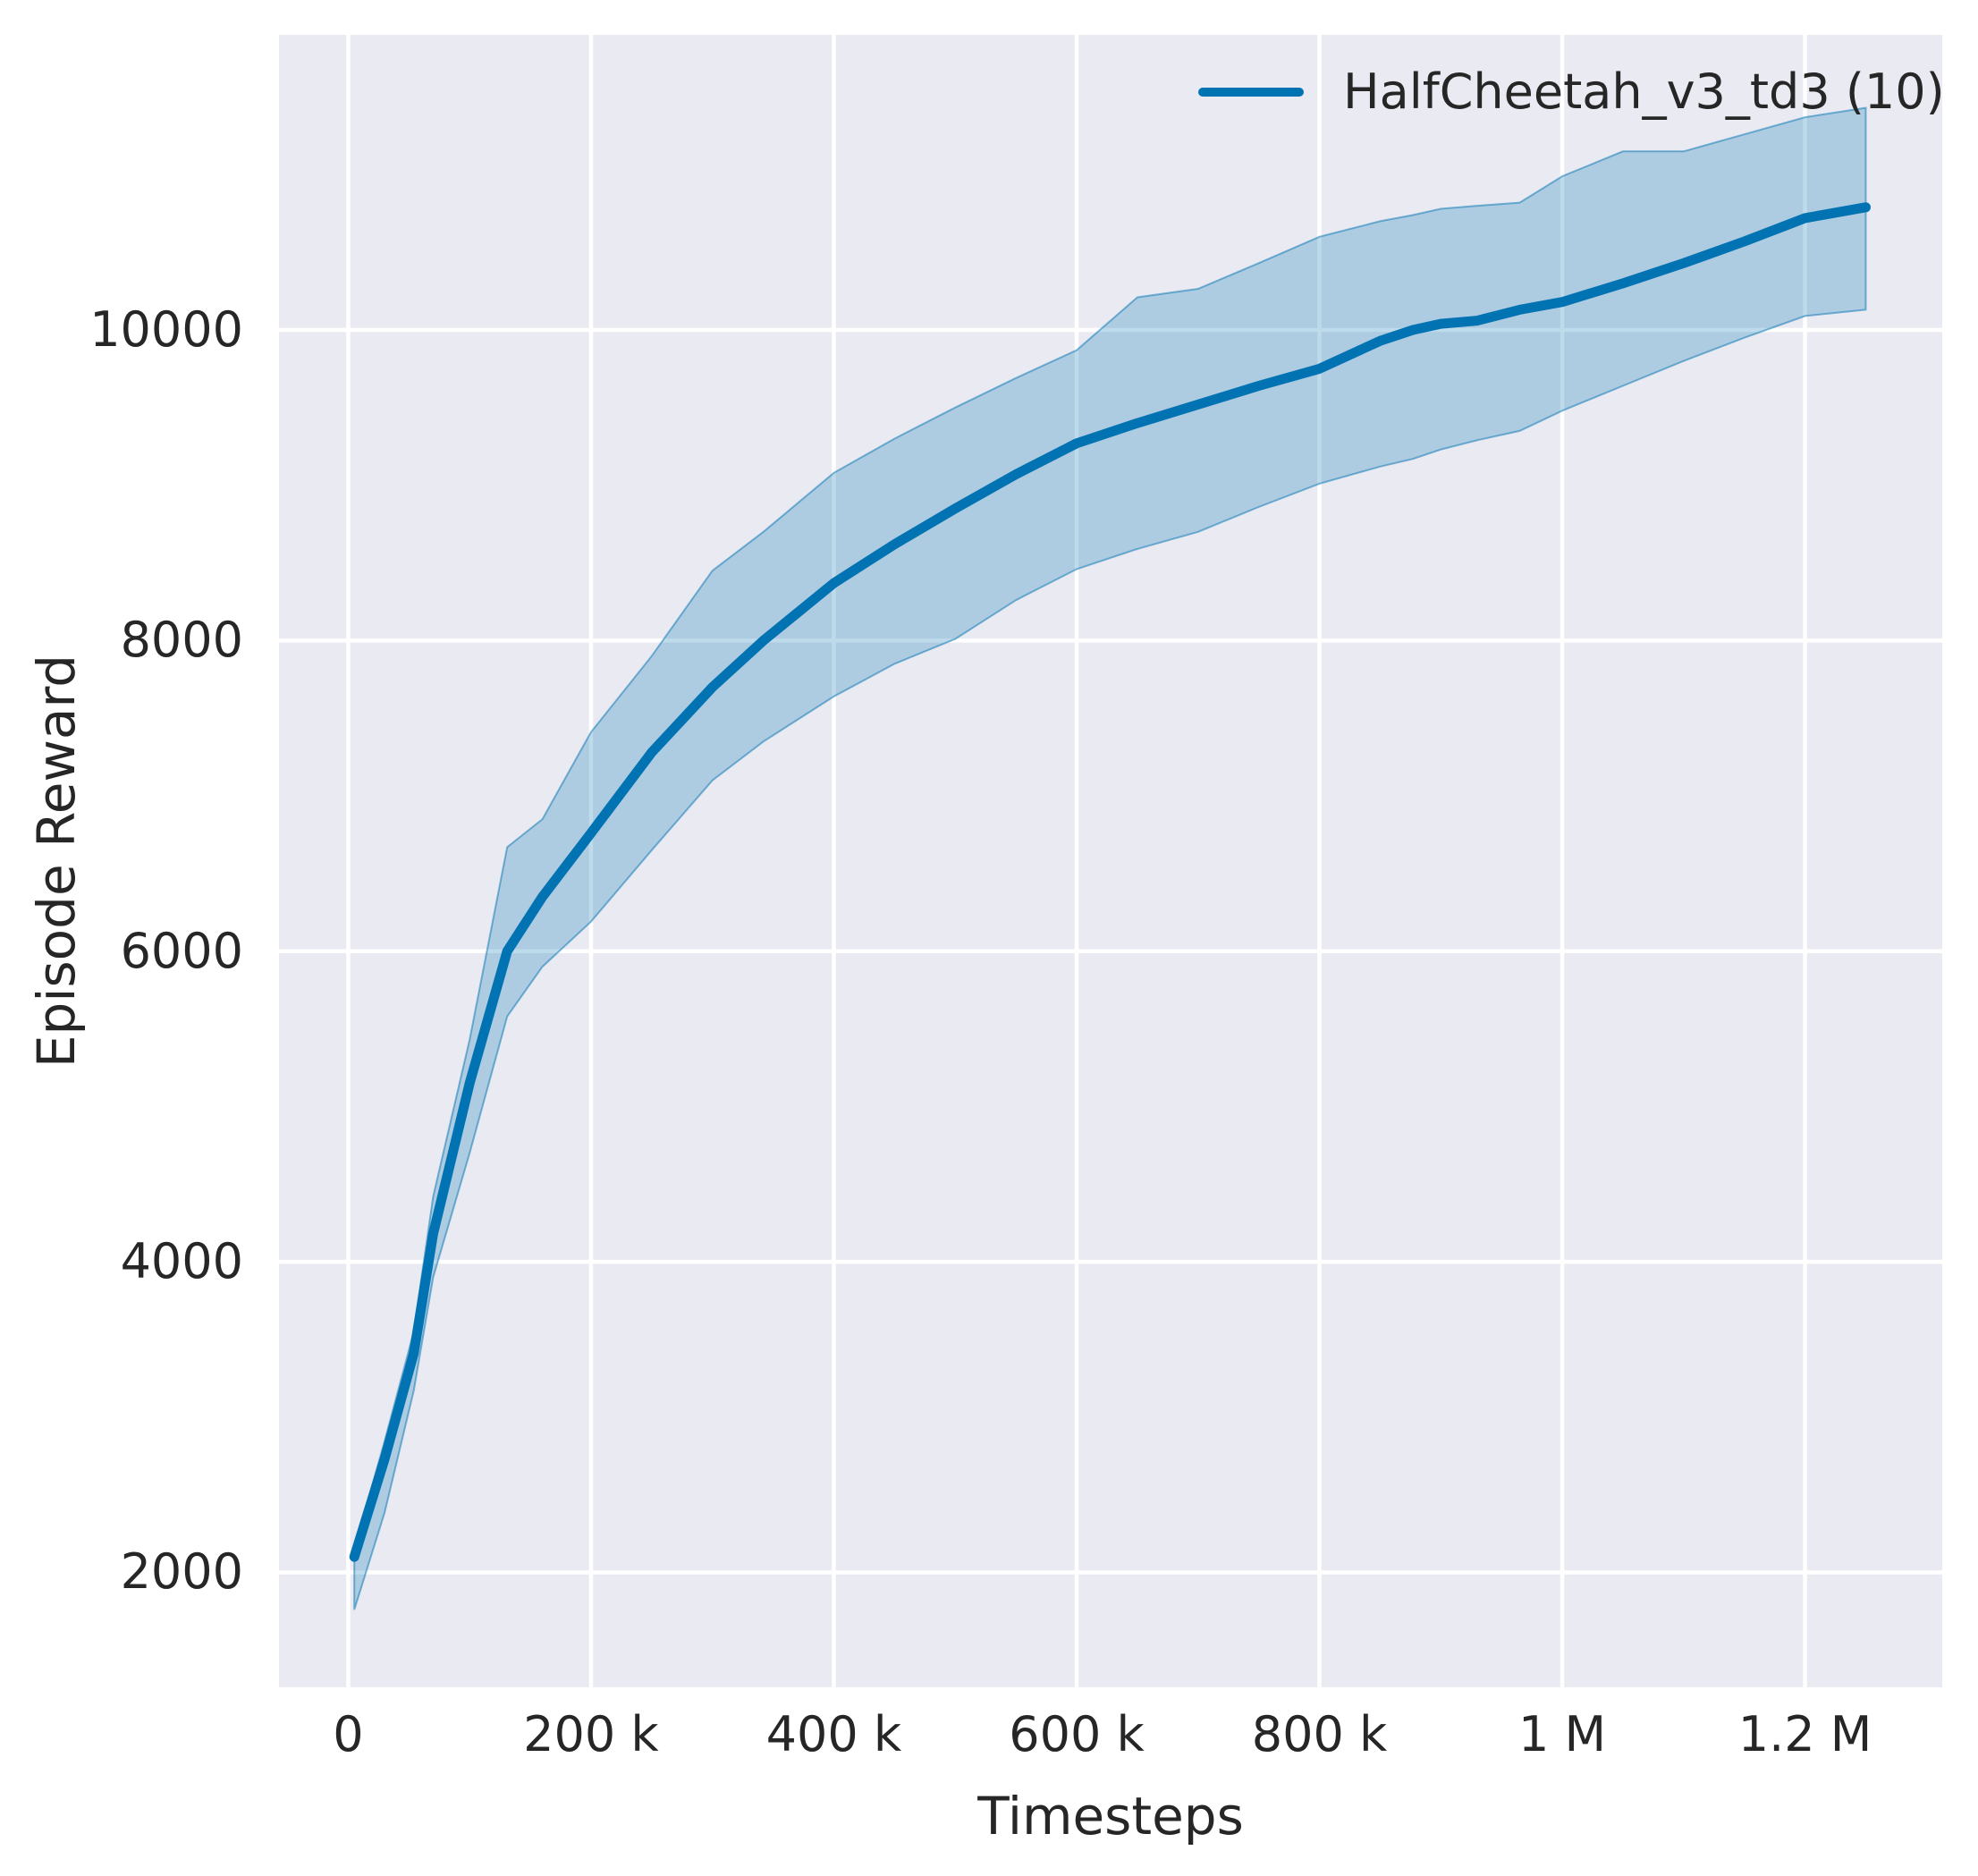 The image size is (1978, 1876). Describe the element at coordinates (1251, 92) in the screenshot. I see `legend-line-sample` at that location.